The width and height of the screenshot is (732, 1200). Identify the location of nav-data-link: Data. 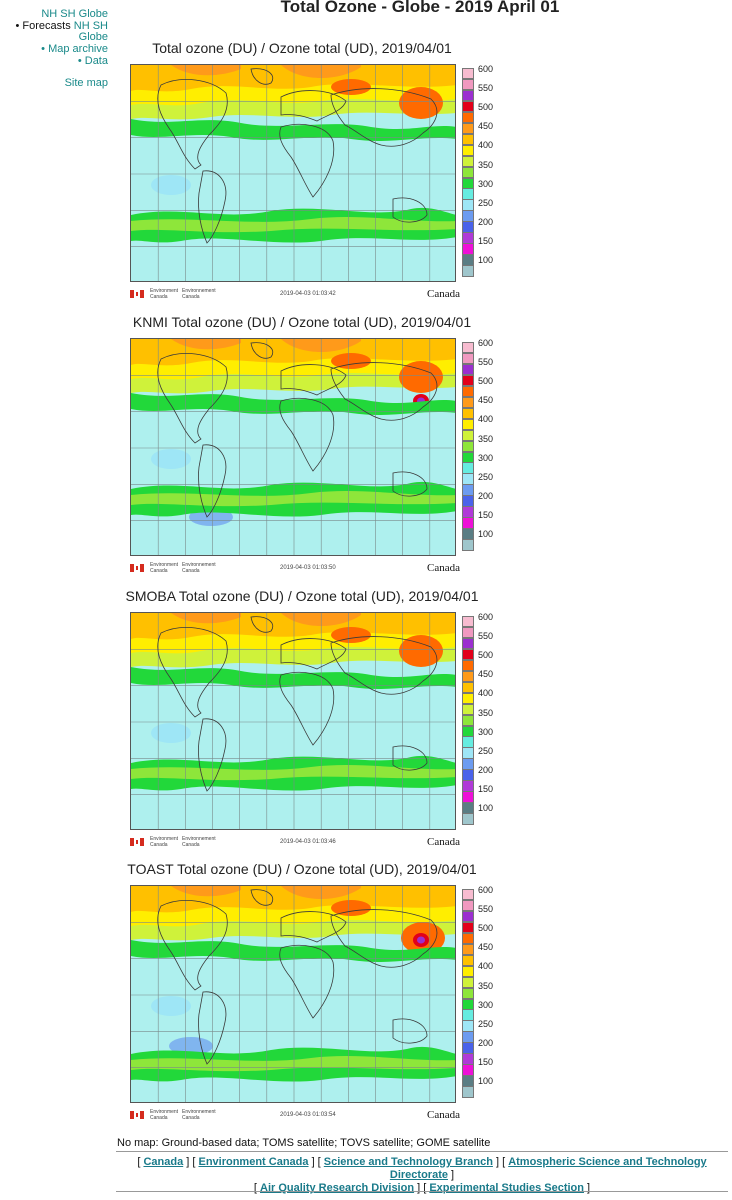
(96, 61).